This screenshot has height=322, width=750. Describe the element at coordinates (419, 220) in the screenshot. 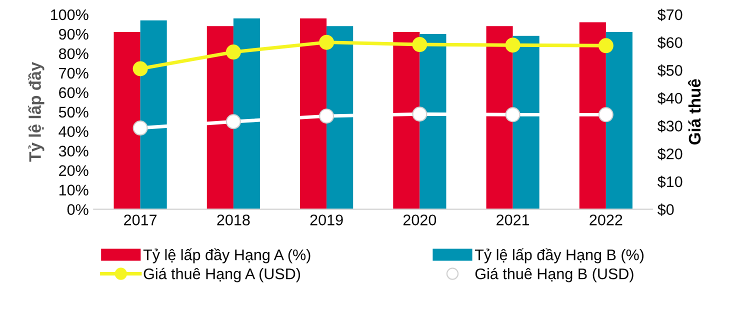

I see `x-tick-label: 2020` at that location.